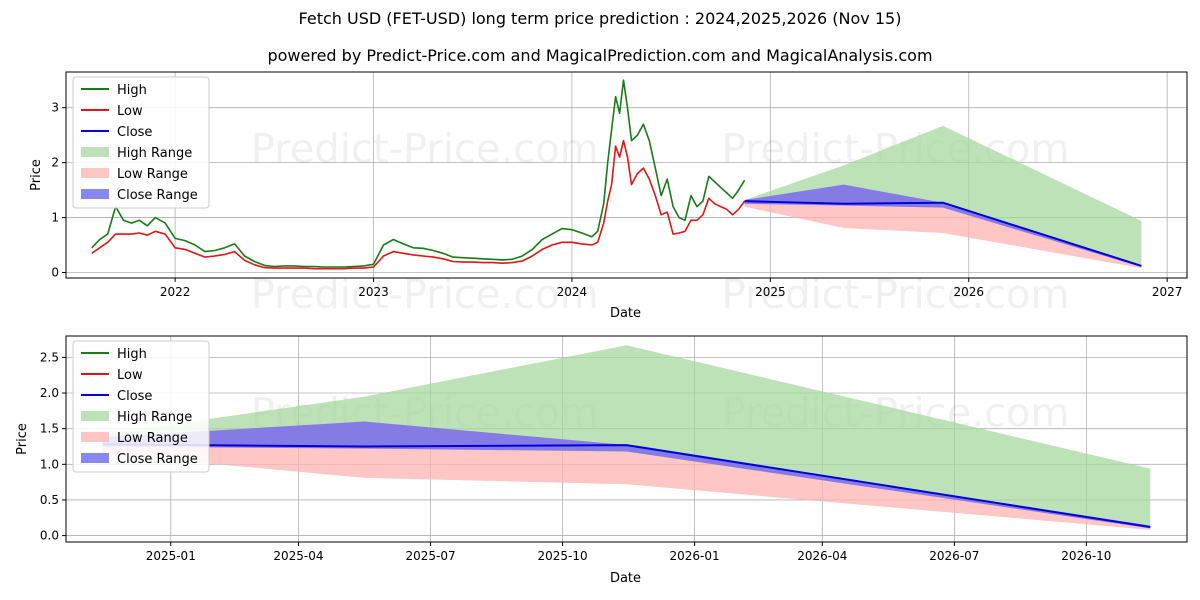 The height and width of the screenshot is (600, 1200). What do you see at coordinates (171, 556) in the screenshot?
I see `x-tick-label: 2025-01` at bounding box center [171, 556].